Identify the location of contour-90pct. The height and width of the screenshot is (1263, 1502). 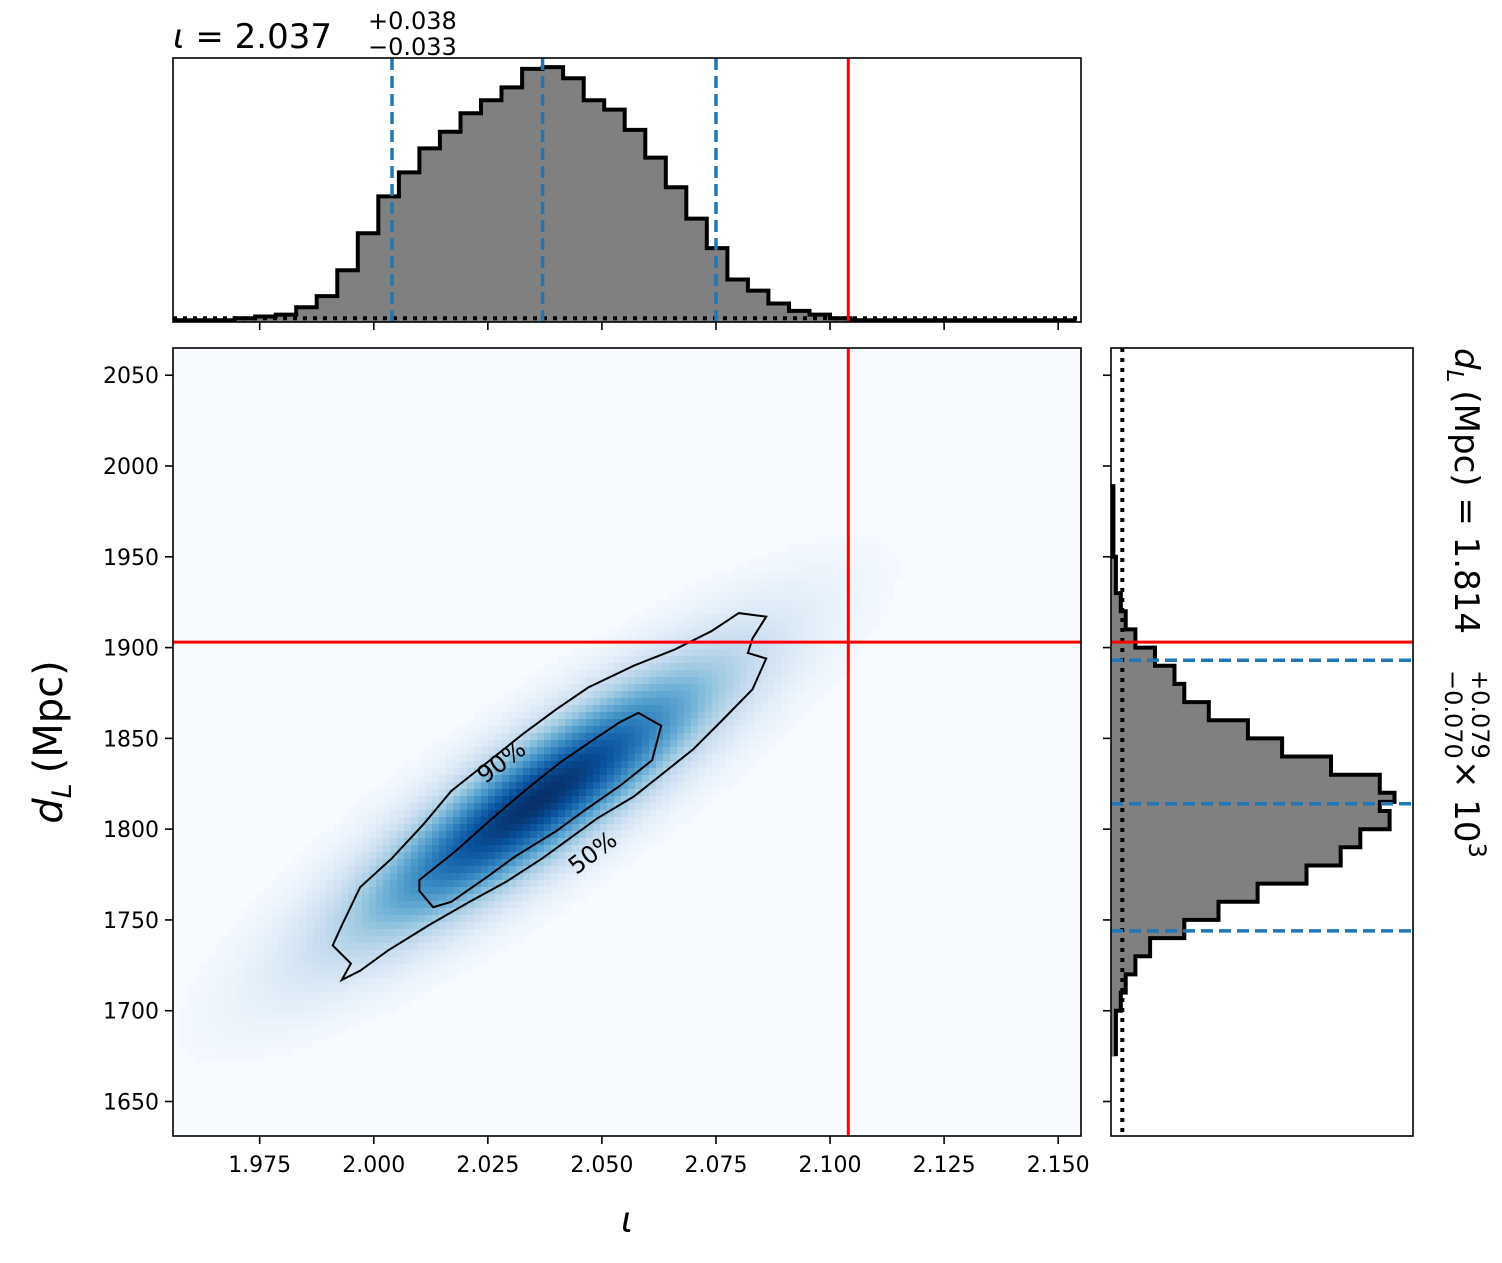
(549, 797).